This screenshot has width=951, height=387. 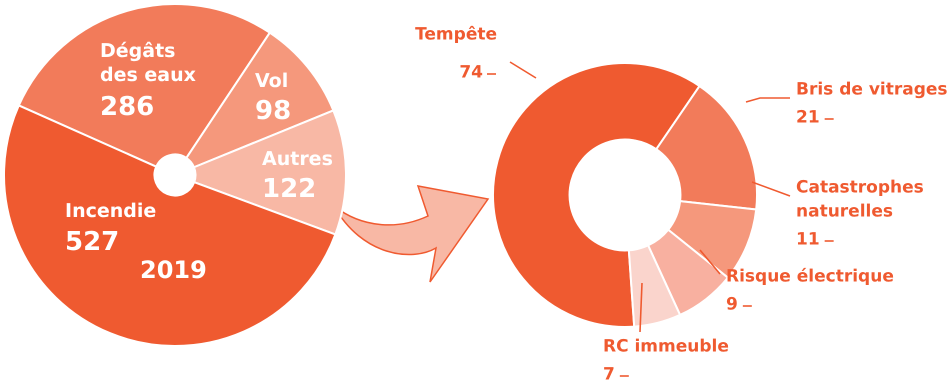 I want to click on data-label: 527, so click(x=92, y=241).